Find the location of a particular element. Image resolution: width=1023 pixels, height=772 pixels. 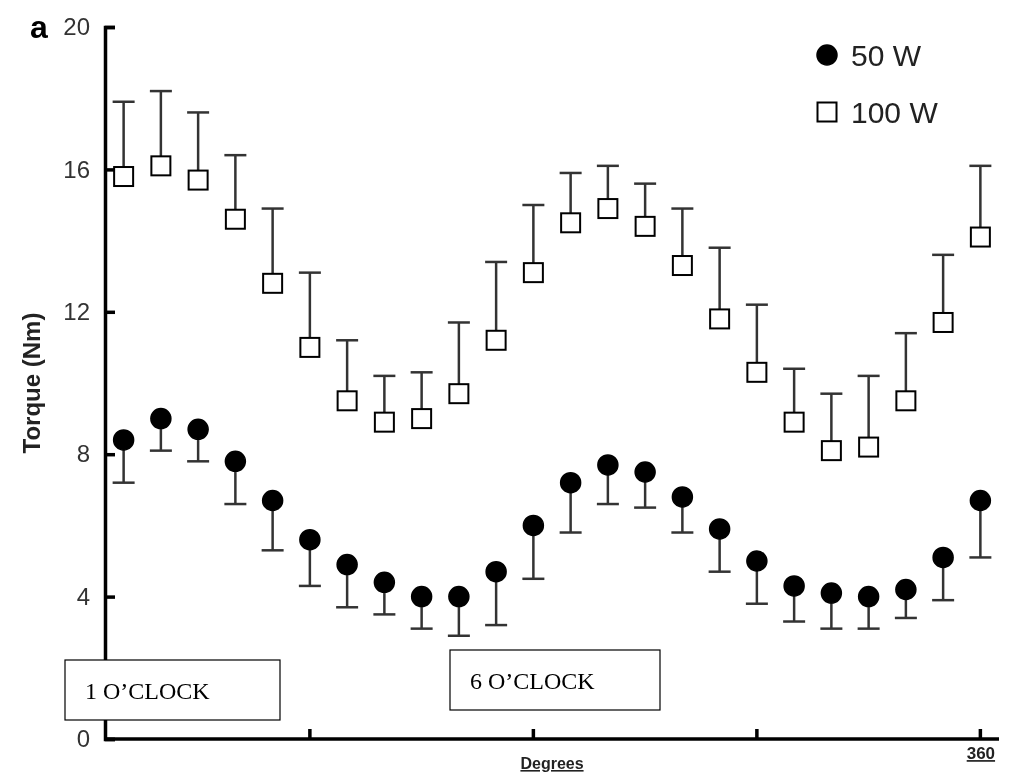

x-axis-title: Degrees is located at coordinates (552, 763).